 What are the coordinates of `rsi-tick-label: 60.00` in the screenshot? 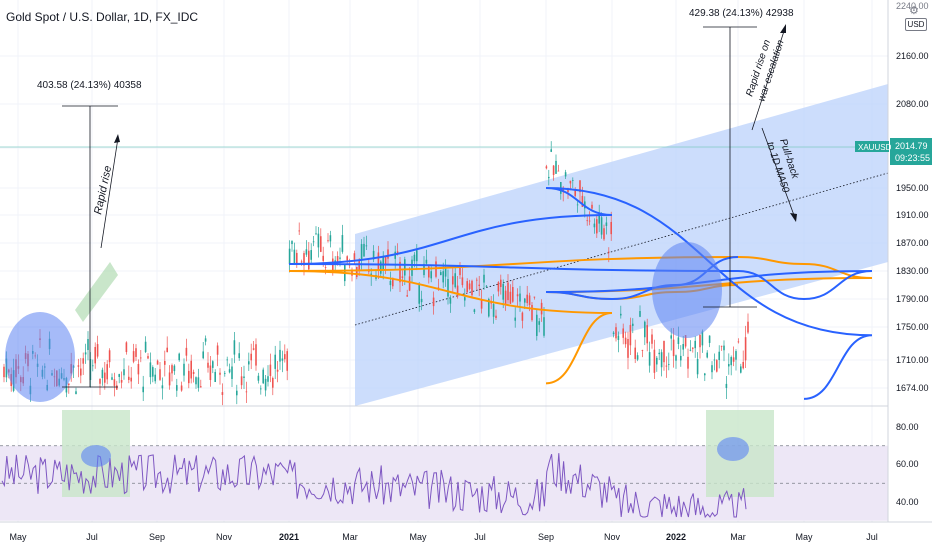 It's located at (907, 464).